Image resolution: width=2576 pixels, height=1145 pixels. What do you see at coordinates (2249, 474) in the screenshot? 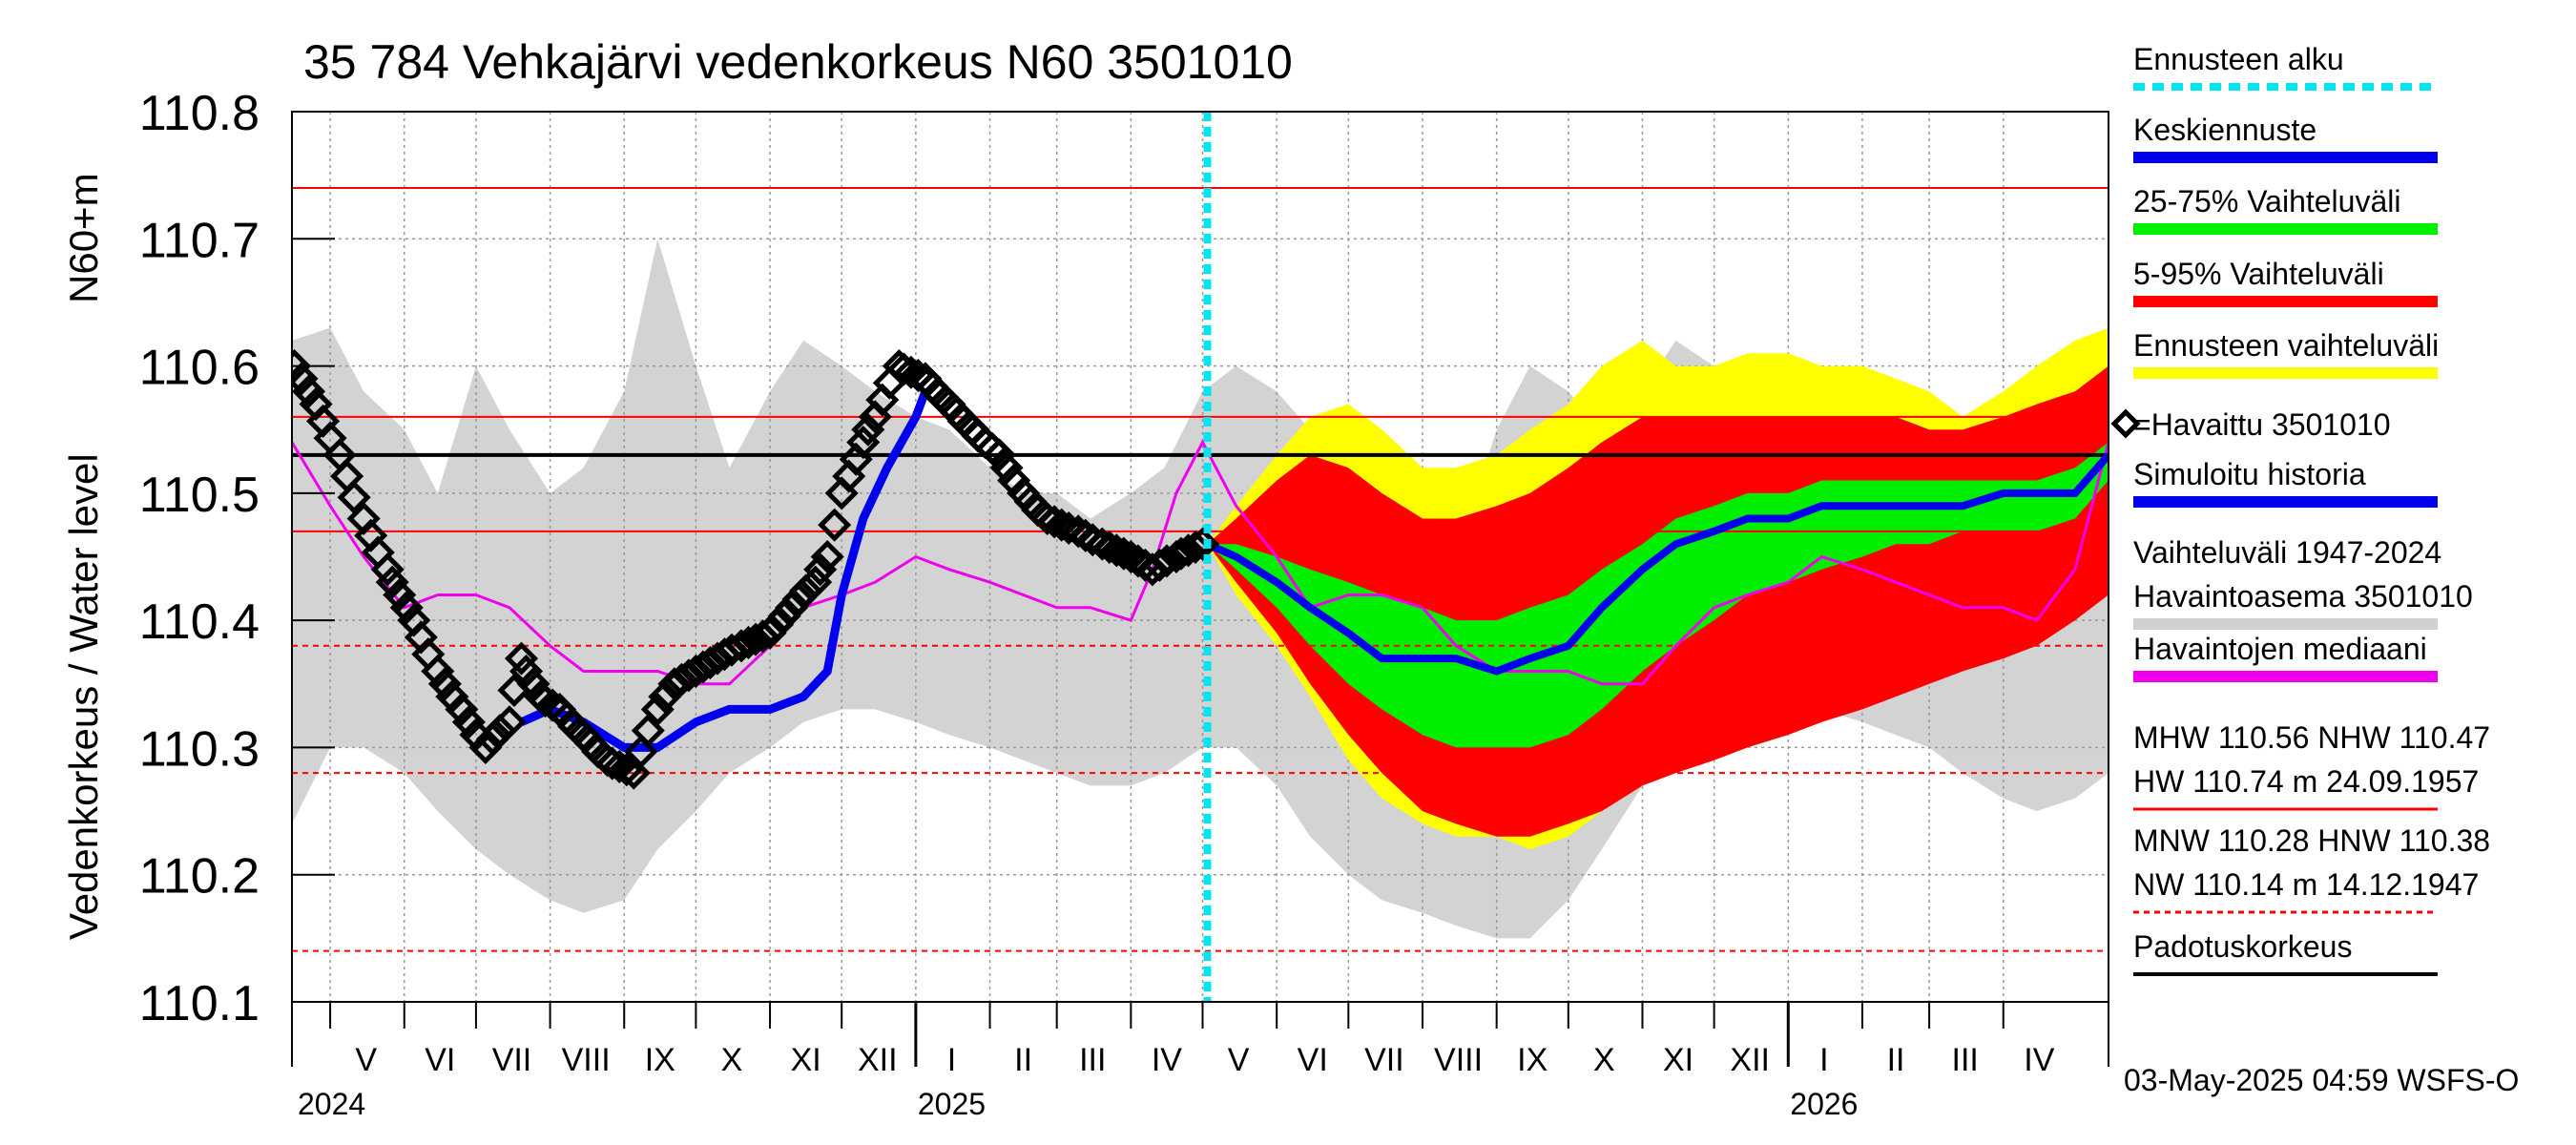
I see `legend-label: Simuloitu historia` at bounding box center [2249, 474].